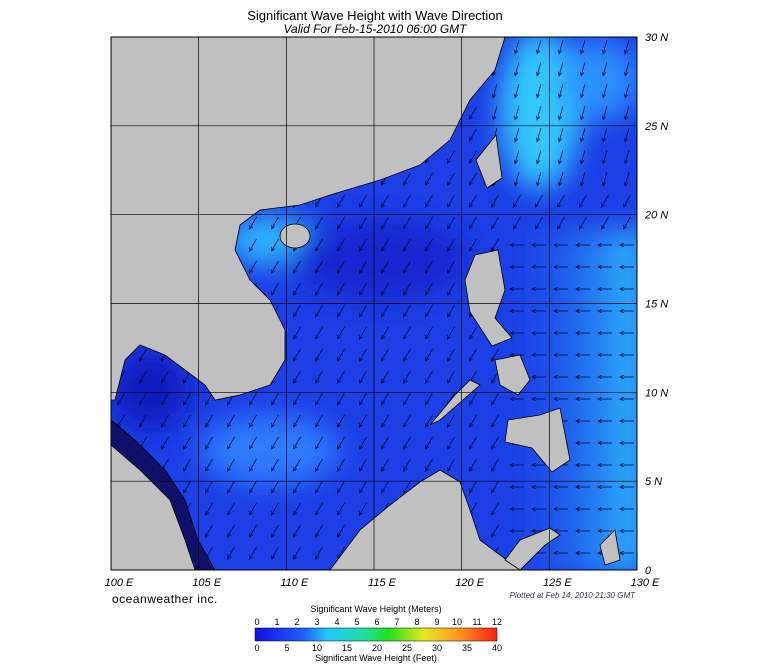 The height and width of the screenshot is (665, 775). Describe the element at coordinates (573, 595) in the screenshot. I see `plotted-time: Plotted at Feb 14, 2010 21:30 GMT` at that location.